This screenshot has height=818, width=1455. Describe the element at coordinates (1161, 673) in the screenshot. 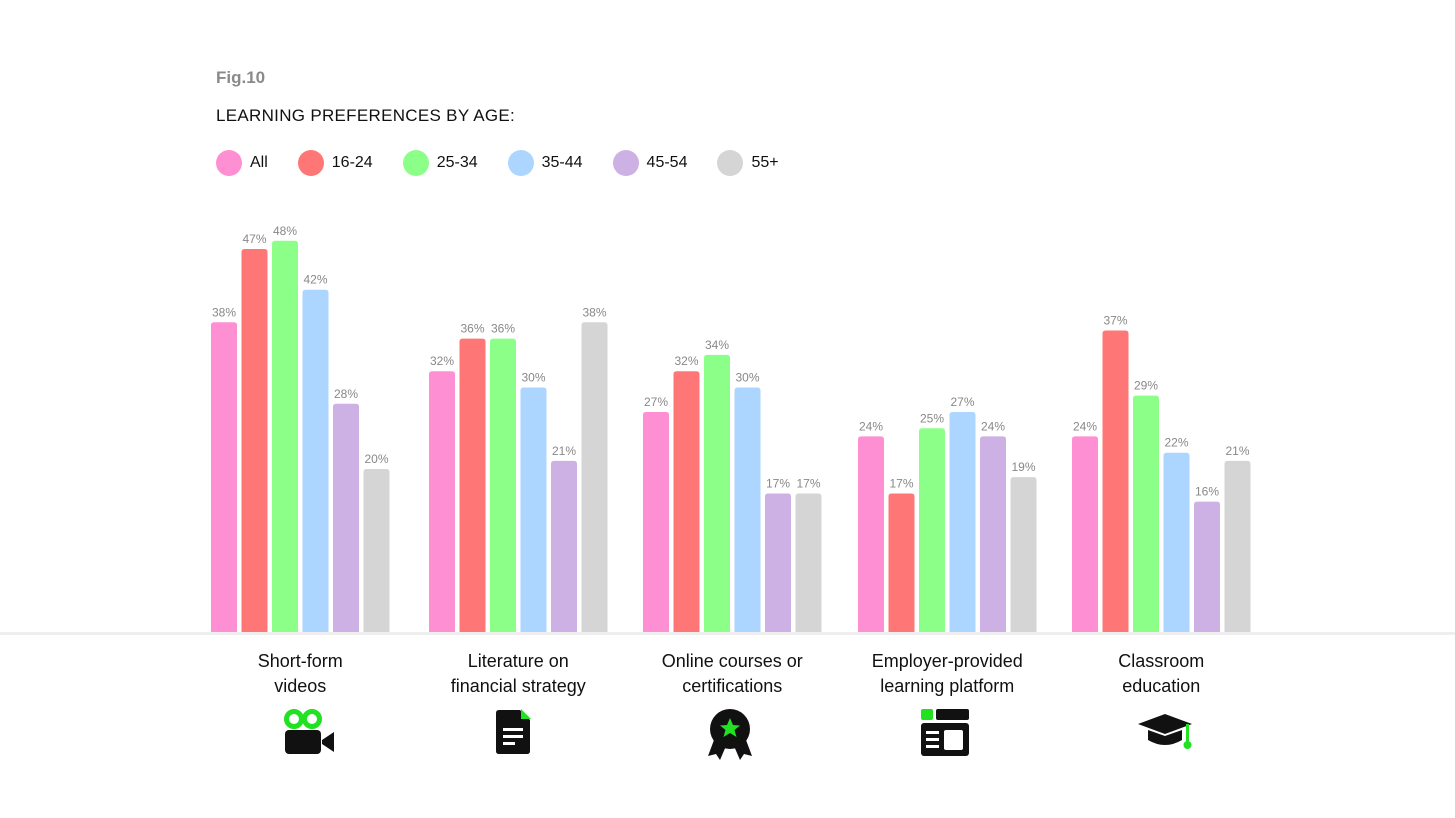

I see `category-label: Classroom education` at that location.